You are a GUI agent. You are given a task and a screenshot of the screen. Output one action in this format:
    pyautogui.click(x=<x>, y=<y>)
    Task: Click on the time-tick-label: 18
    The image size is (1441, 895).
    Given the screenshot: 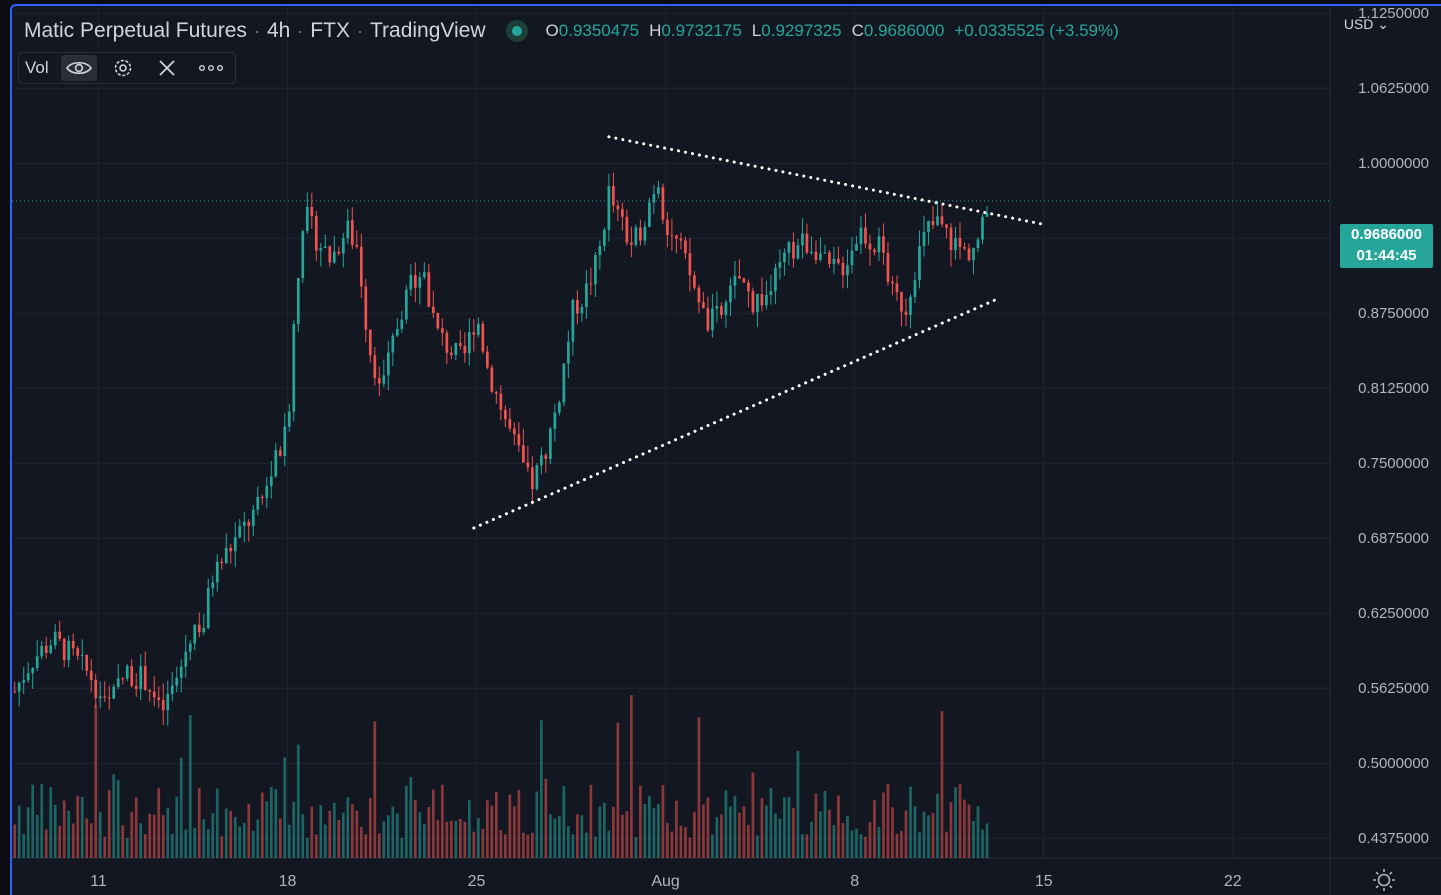 What is the action you would take?
    pyautogui.click(x=288, y=881)
    